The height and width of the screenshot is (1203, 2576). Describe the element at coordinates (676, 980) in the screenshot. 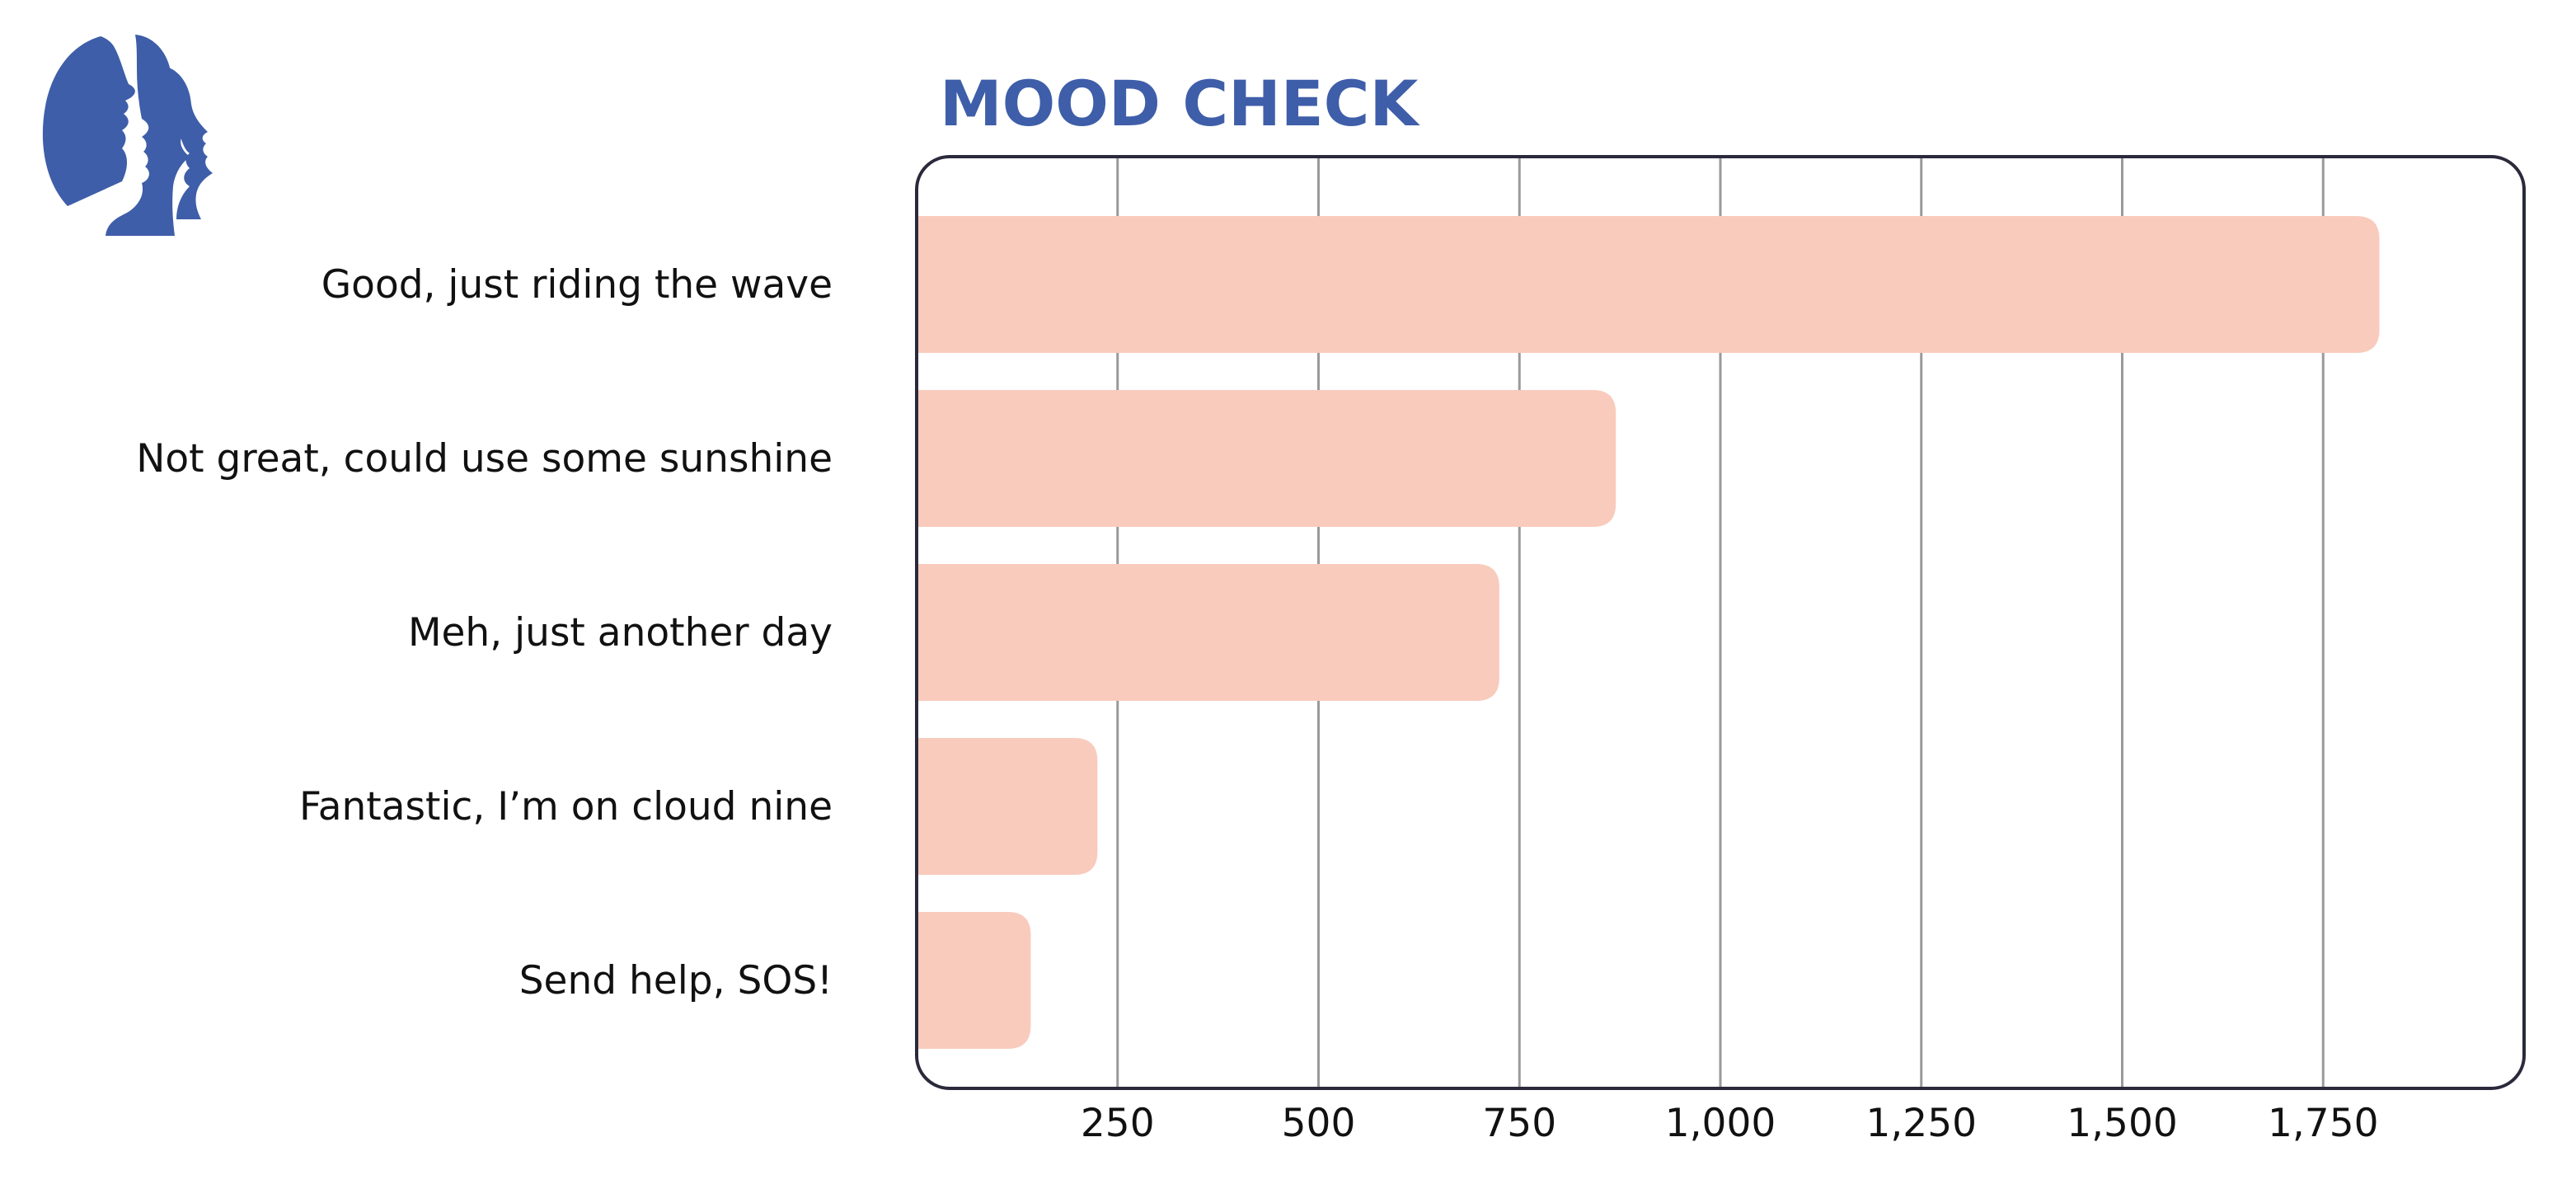

I see `category-label: Send help, SOS!` at that location.